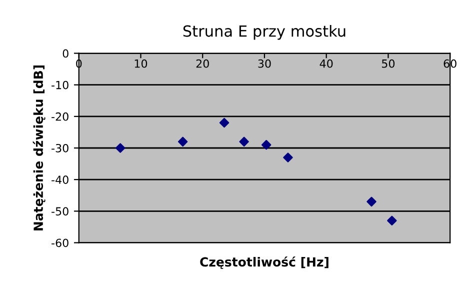 The image size is (464, 296). I want to click on x-tick-label: 50, so click(388, 63).